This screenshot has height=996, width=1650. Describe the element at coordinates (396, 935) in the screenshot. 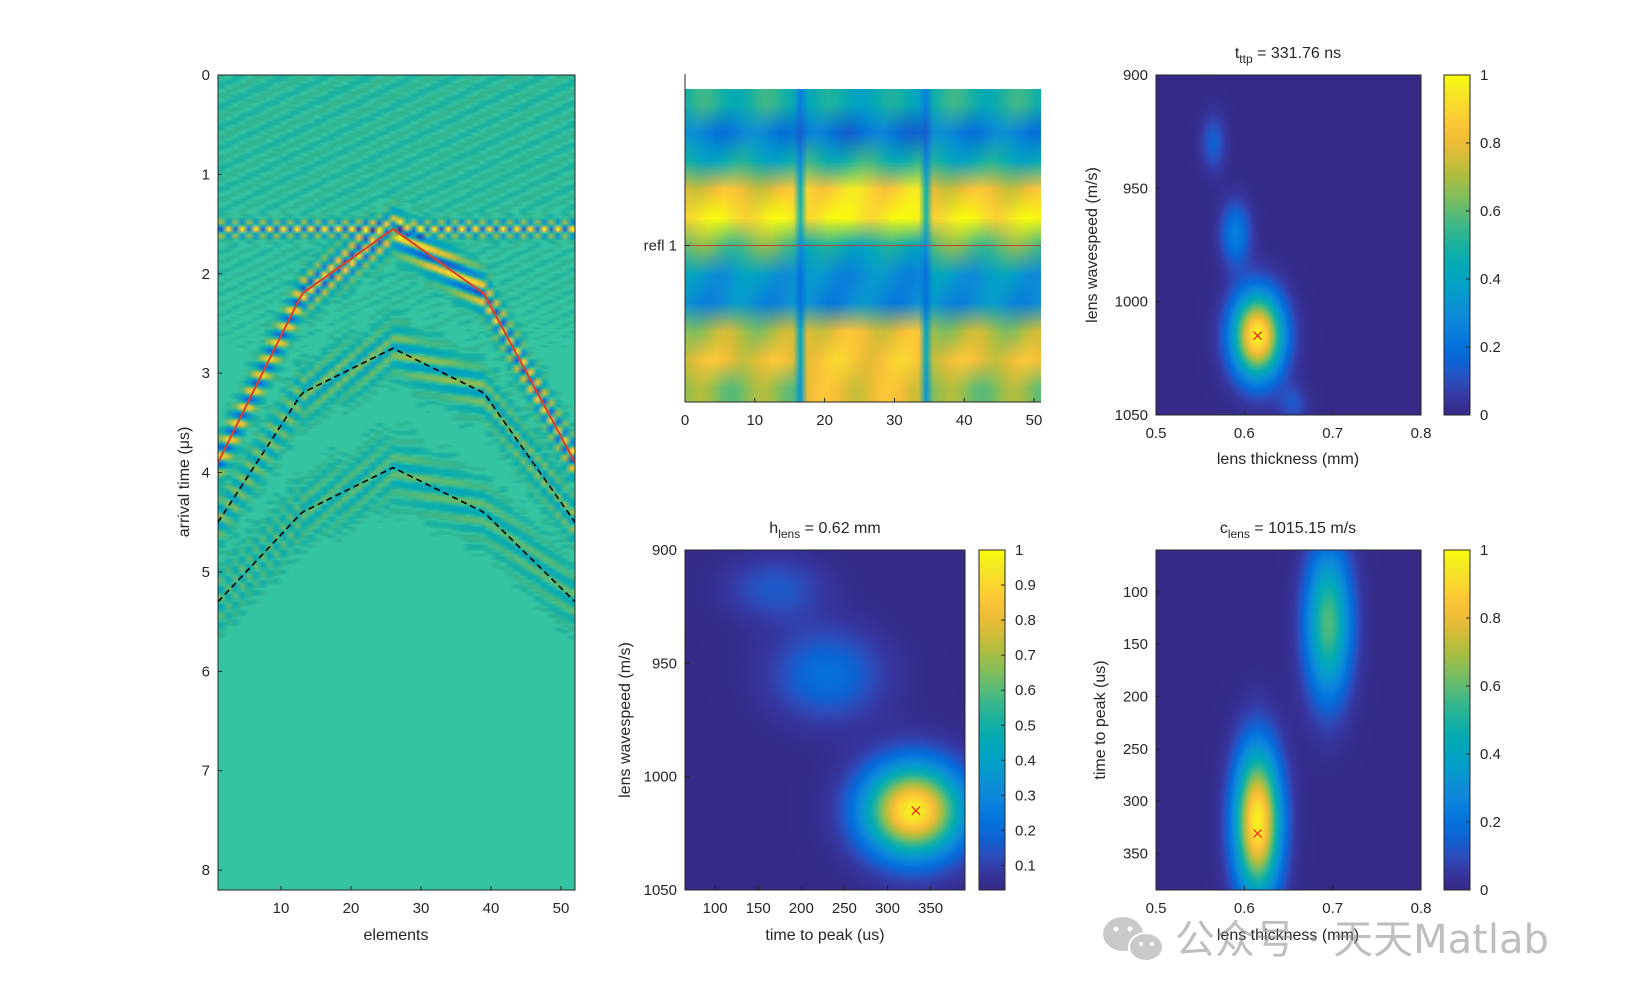

I see `bscan-x-label: elements` at that location.